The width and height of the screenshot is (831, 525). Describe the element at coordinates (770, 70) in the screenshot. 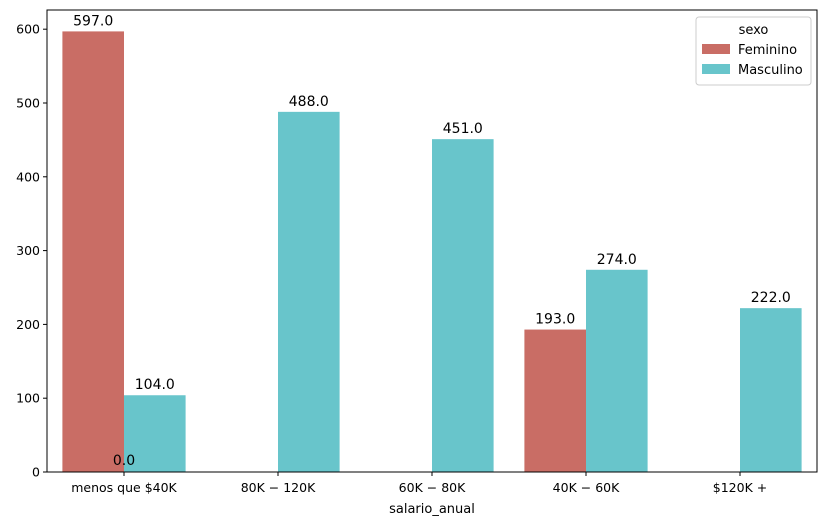

I see `legend-label-masculino: Masculino` at that location.